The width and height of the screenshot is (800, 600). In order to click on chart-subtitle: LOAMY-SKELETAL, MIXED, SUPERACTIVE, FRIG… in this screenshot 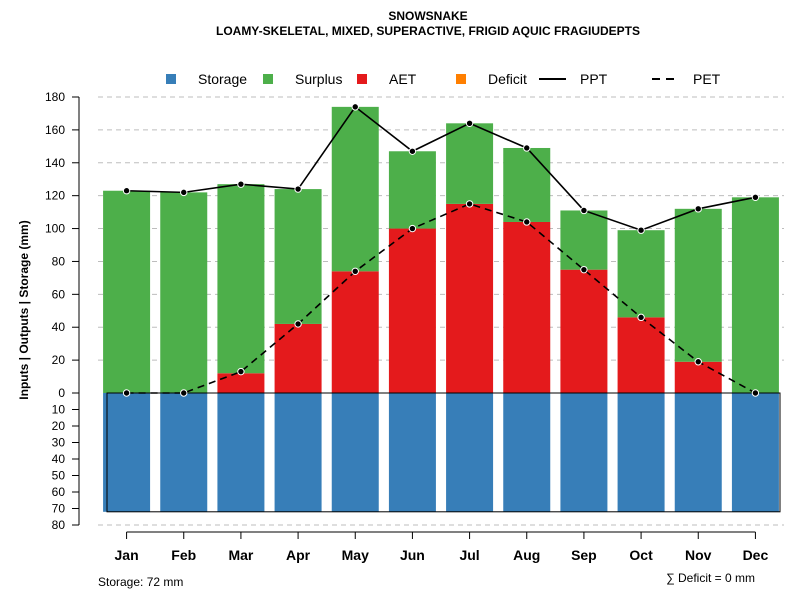, I will do `click(428, 31)`.